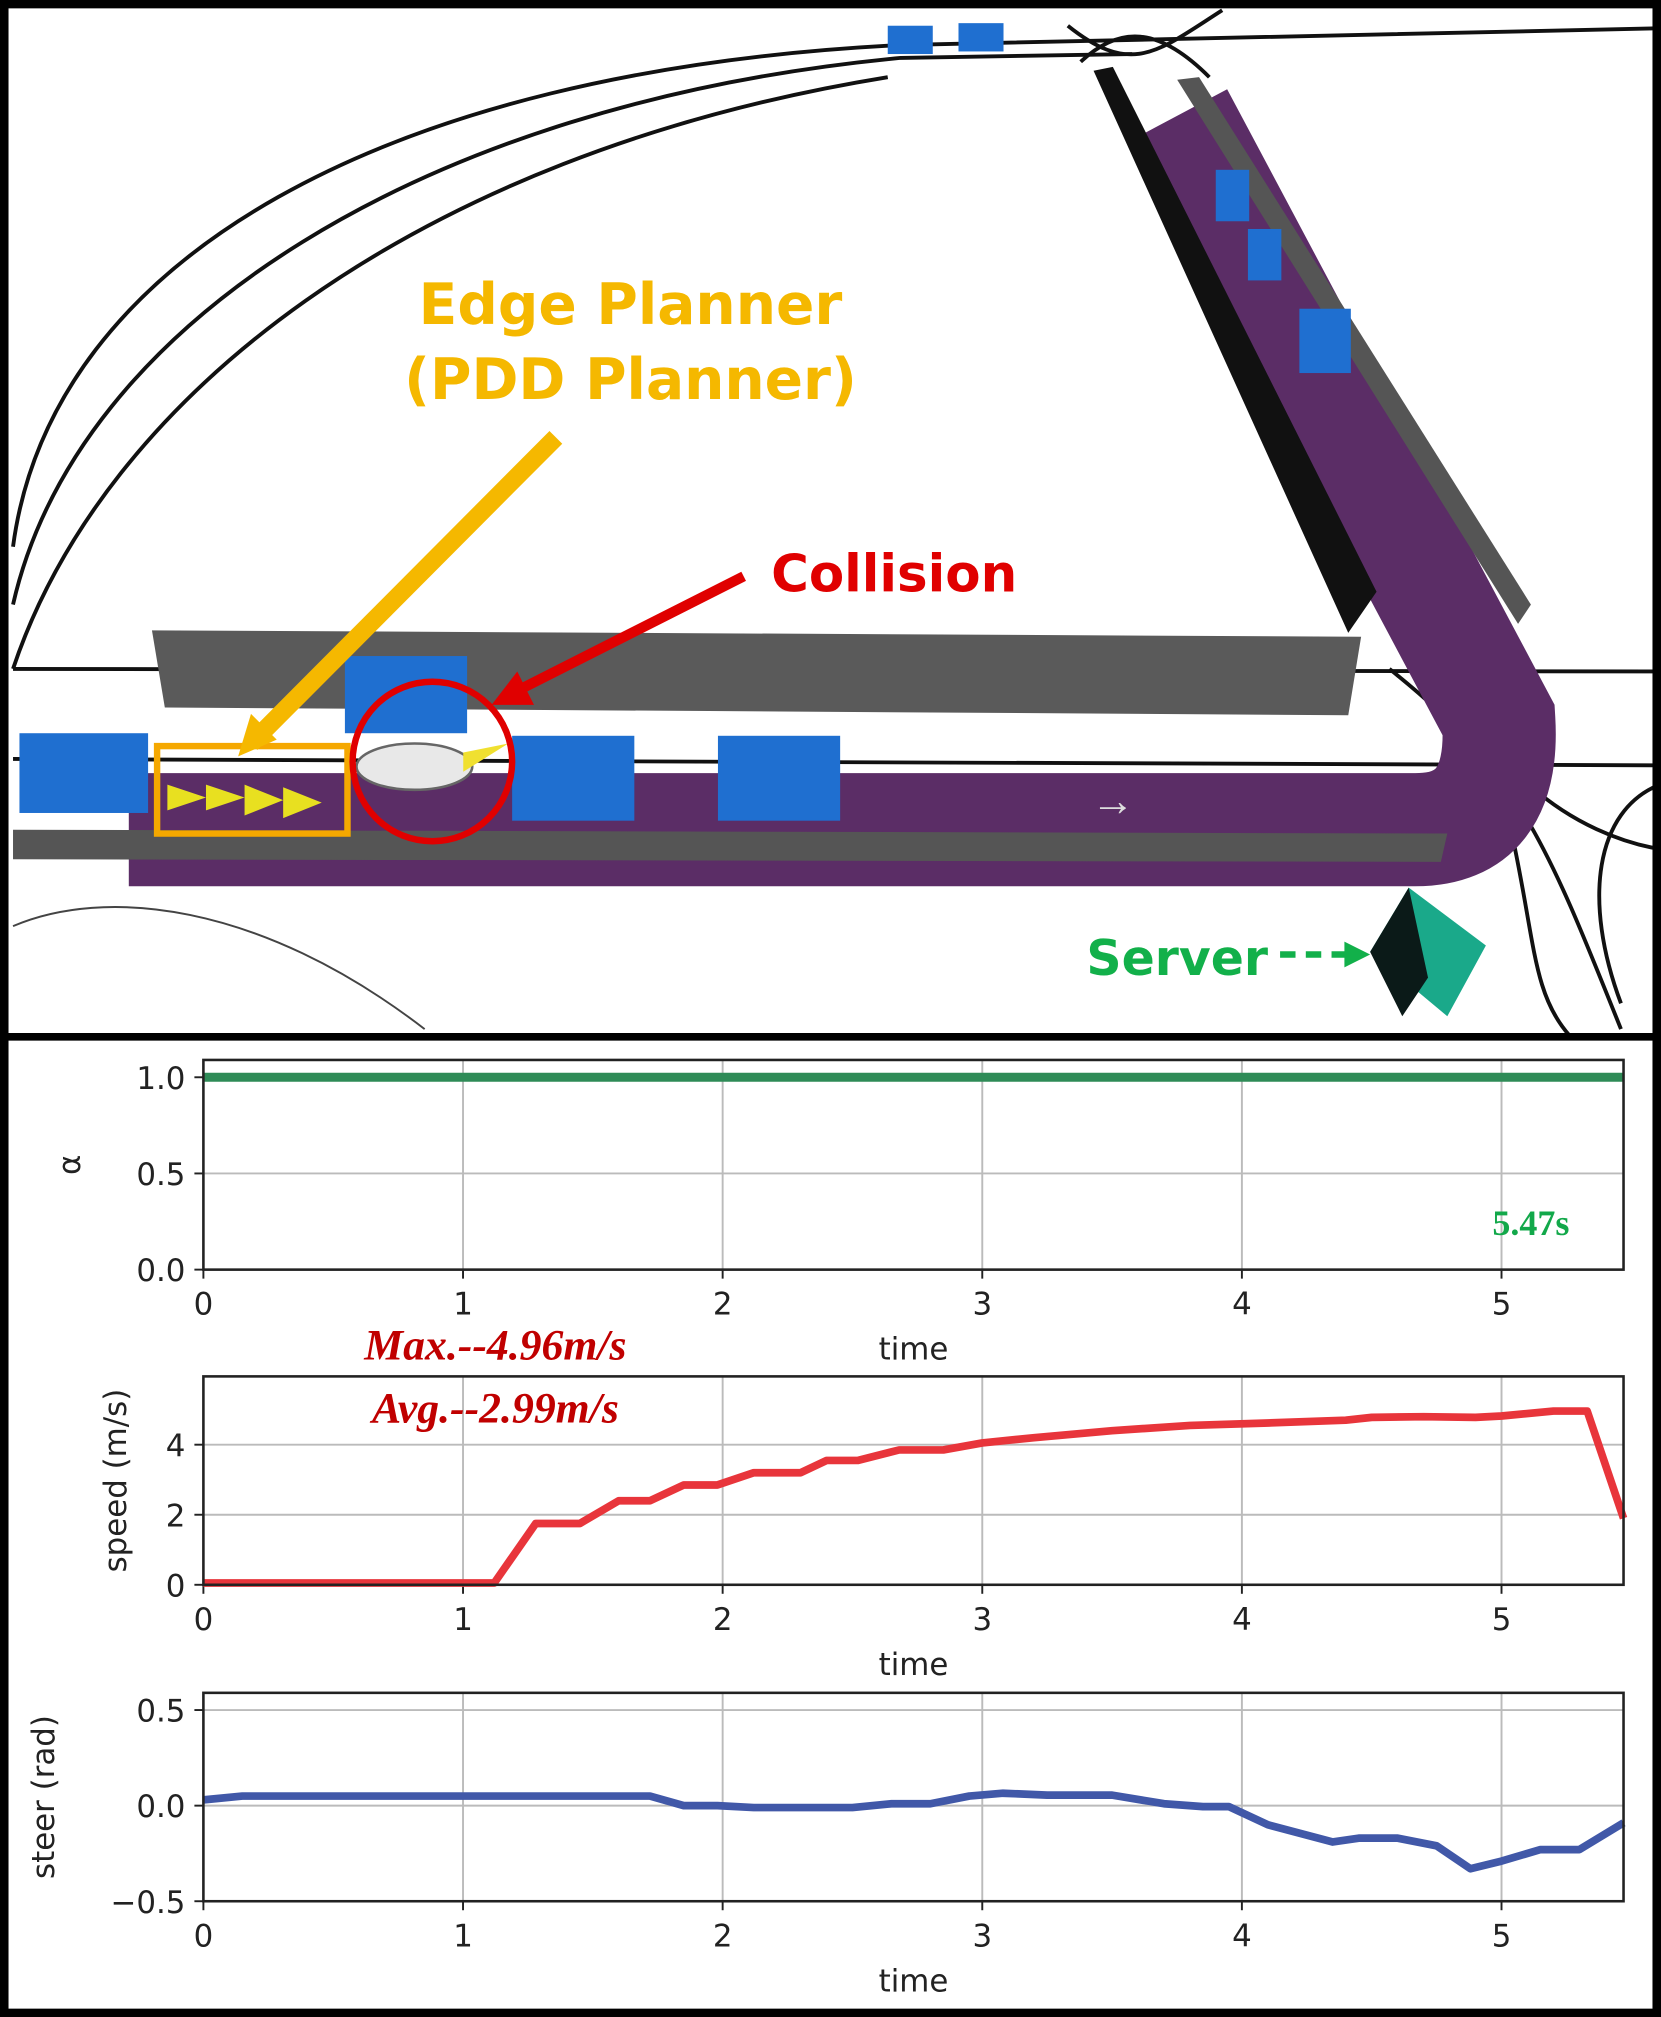 The width and height of the screenshot is (1661, 2017). What do you see at coordinates (1177, 958) in the screenshot?
I see `server-label: Server` at bounding box center [1177, 958].